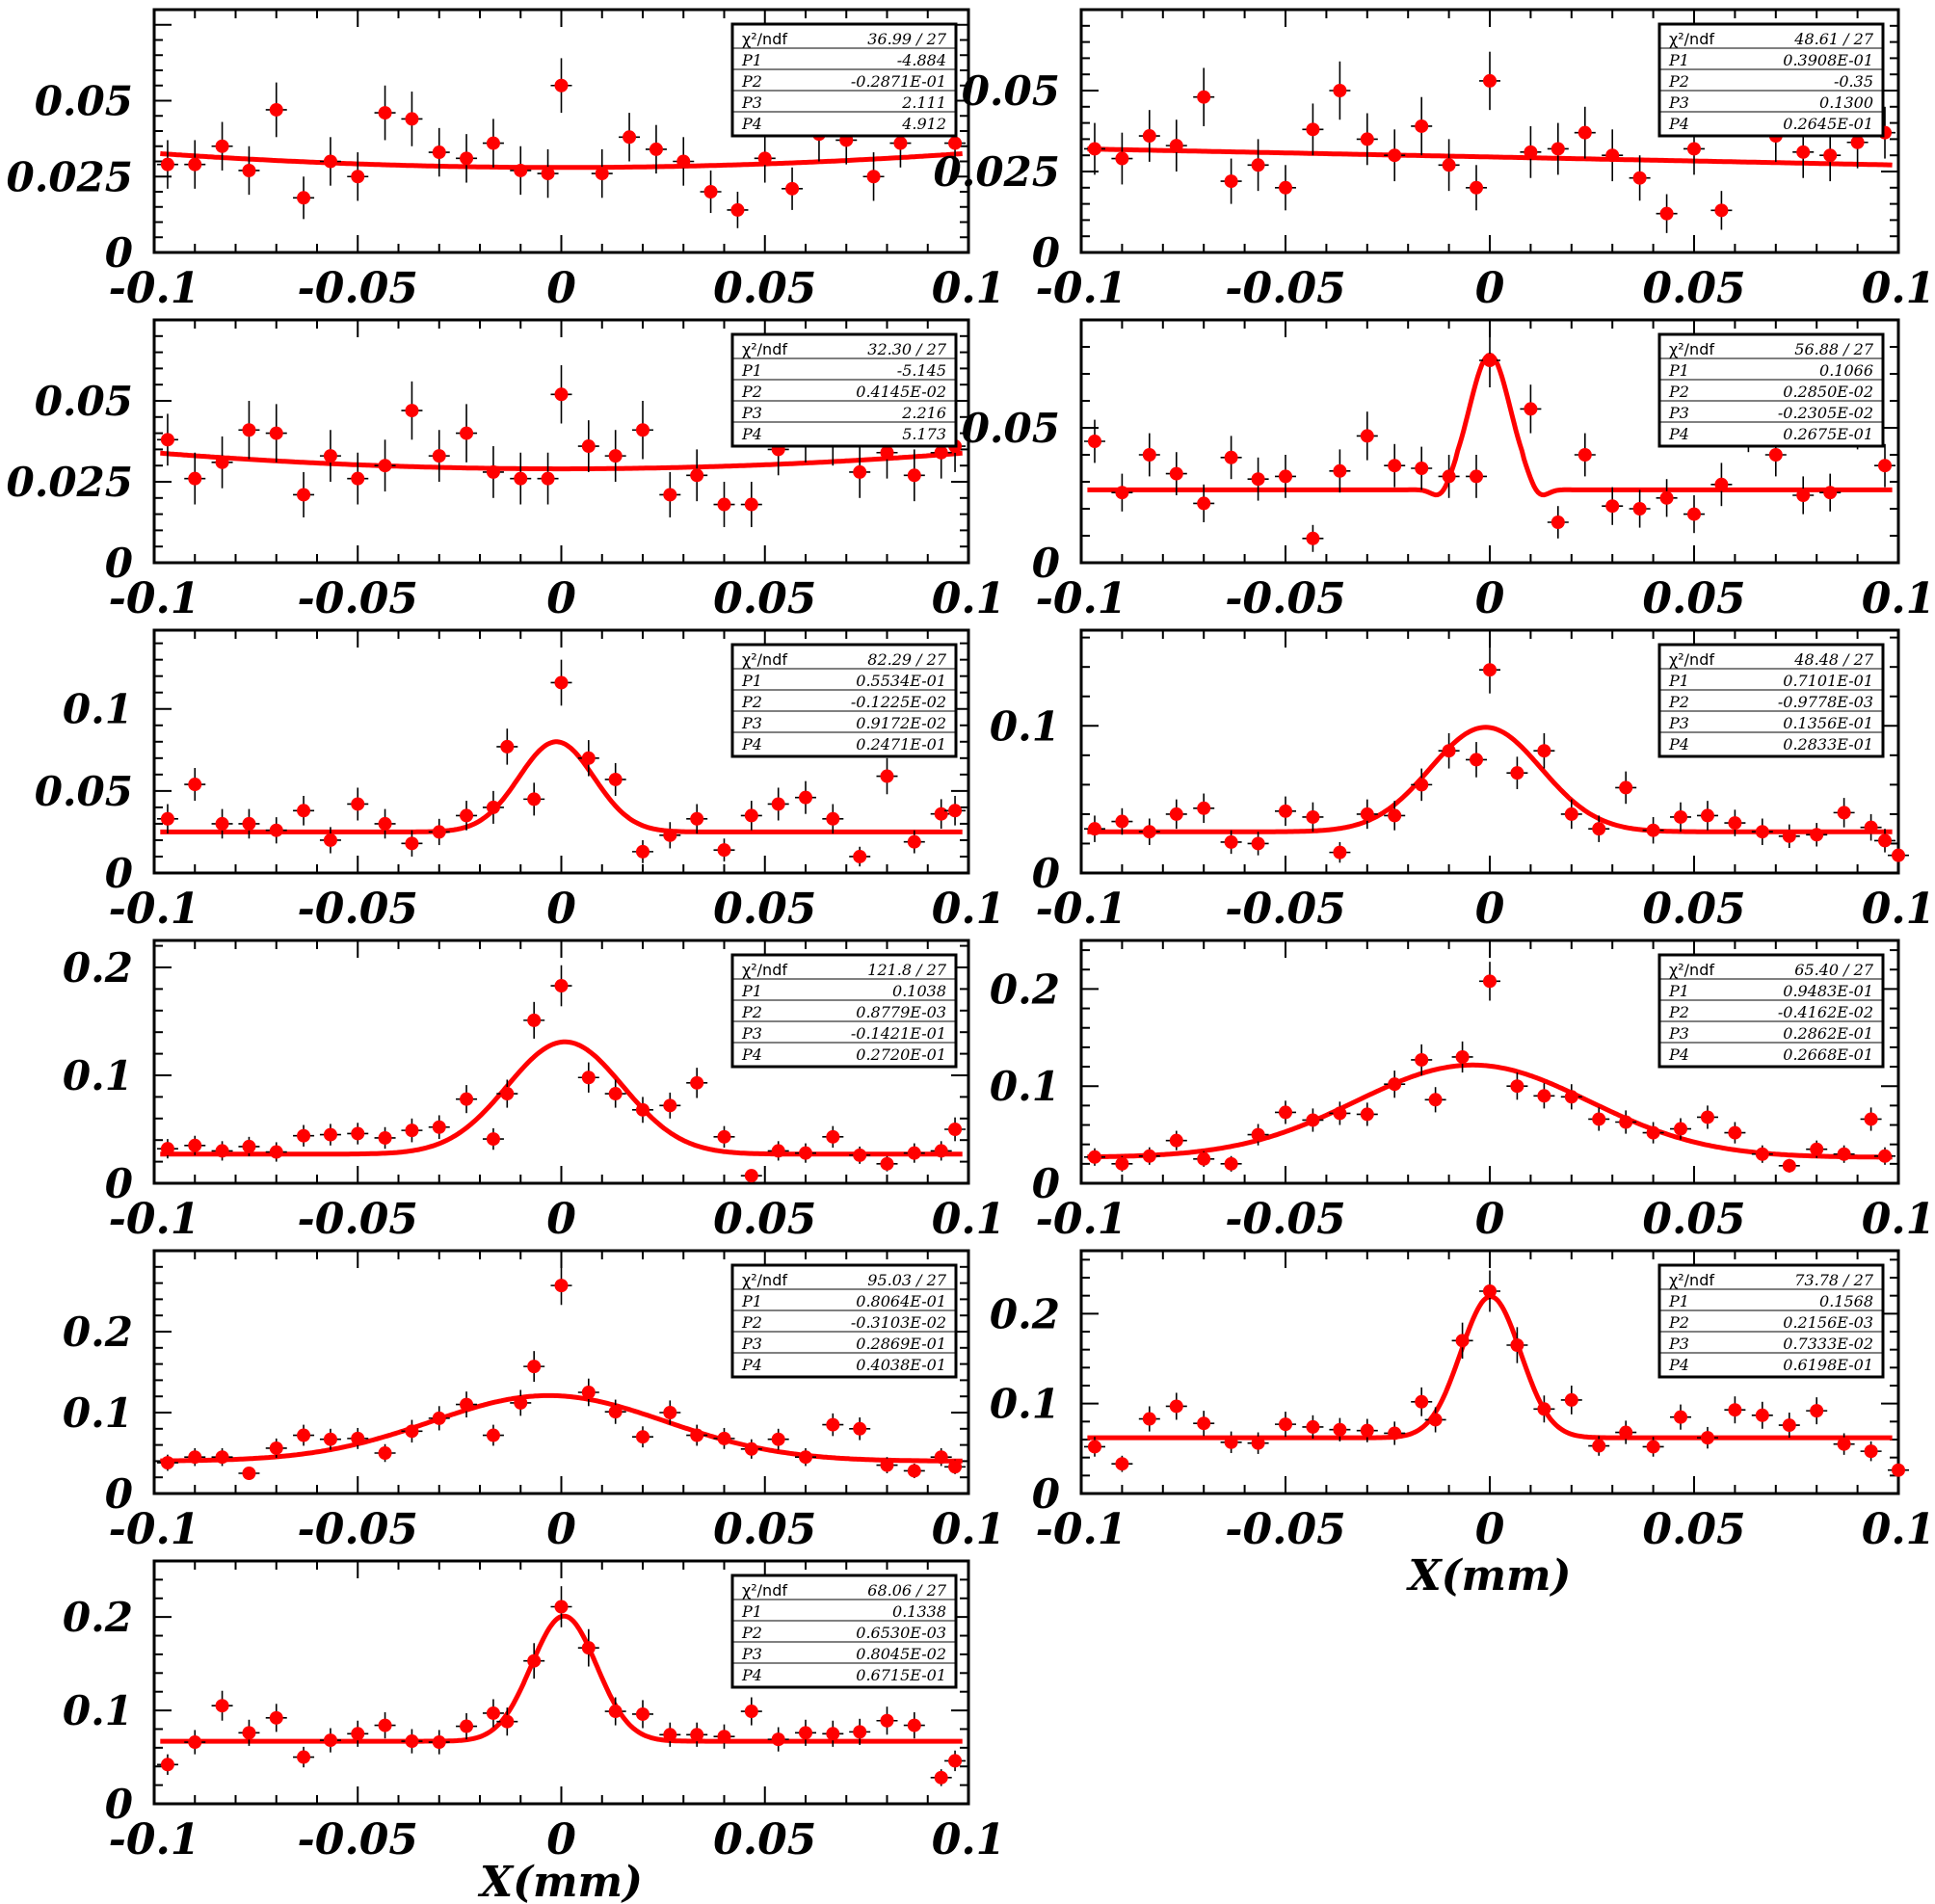  Describe the element at coordinates (901, 1301) in the screenshot. I see `stats-value: 0.8064E-01` at that location.